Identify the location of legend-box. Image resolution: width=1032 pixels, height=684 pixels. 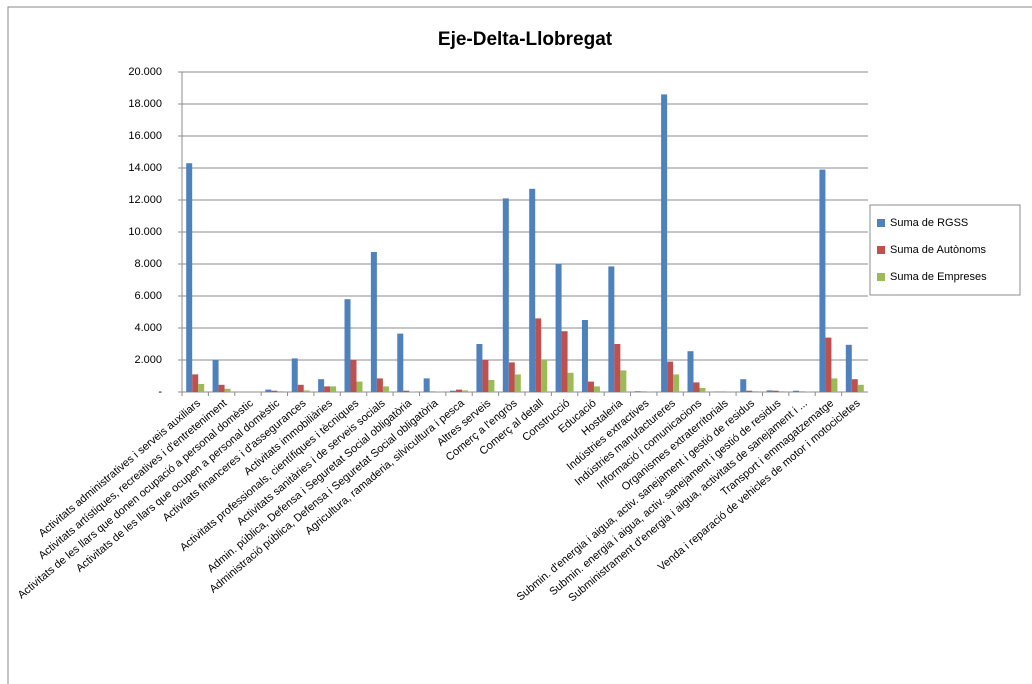
(945, 250).